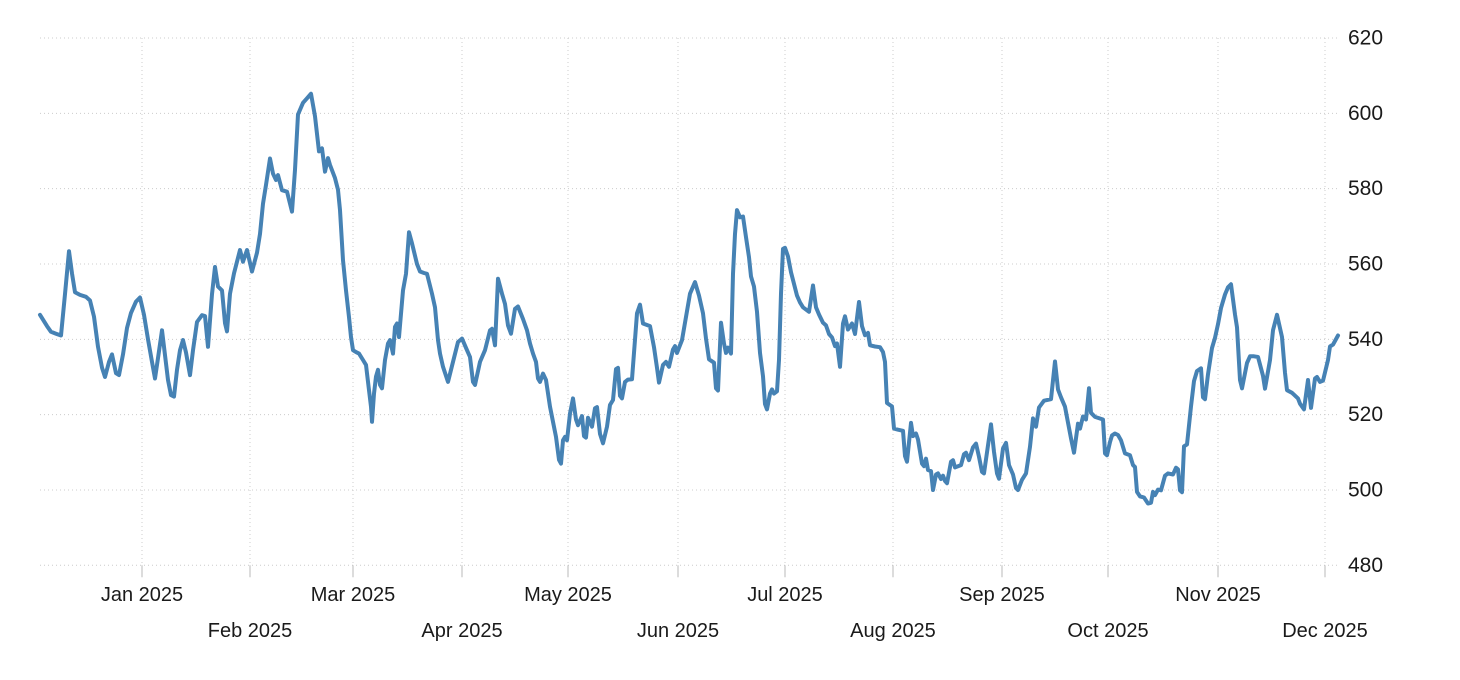 The width and height of the screenshot is (1460, 680). I want to click on y-axis-label: 520, so click(1365, 414).